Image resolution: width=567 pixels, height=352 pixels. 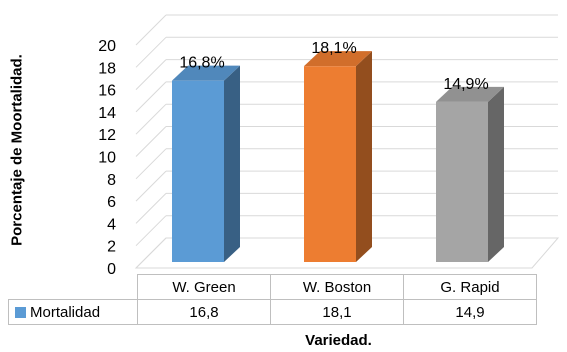 I want to click on data-table-category: W. Boston, so click(x=337, y=287).